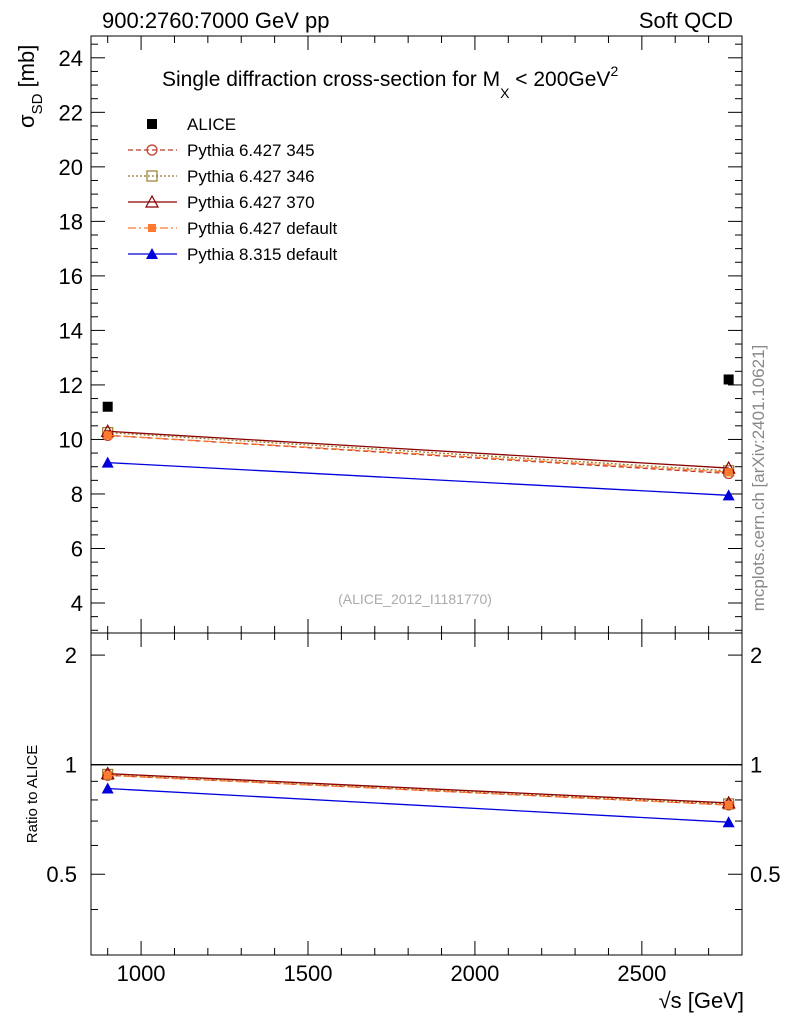  I want to click on y-tick-label: 8, so click(77, 494).